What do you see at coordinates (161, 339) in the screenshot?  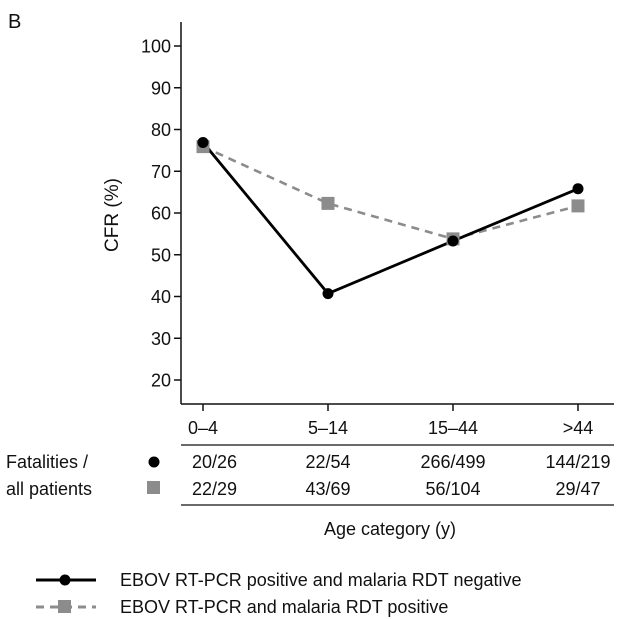 I see `y-tick-label: 30` at bounding box center [161, 339].